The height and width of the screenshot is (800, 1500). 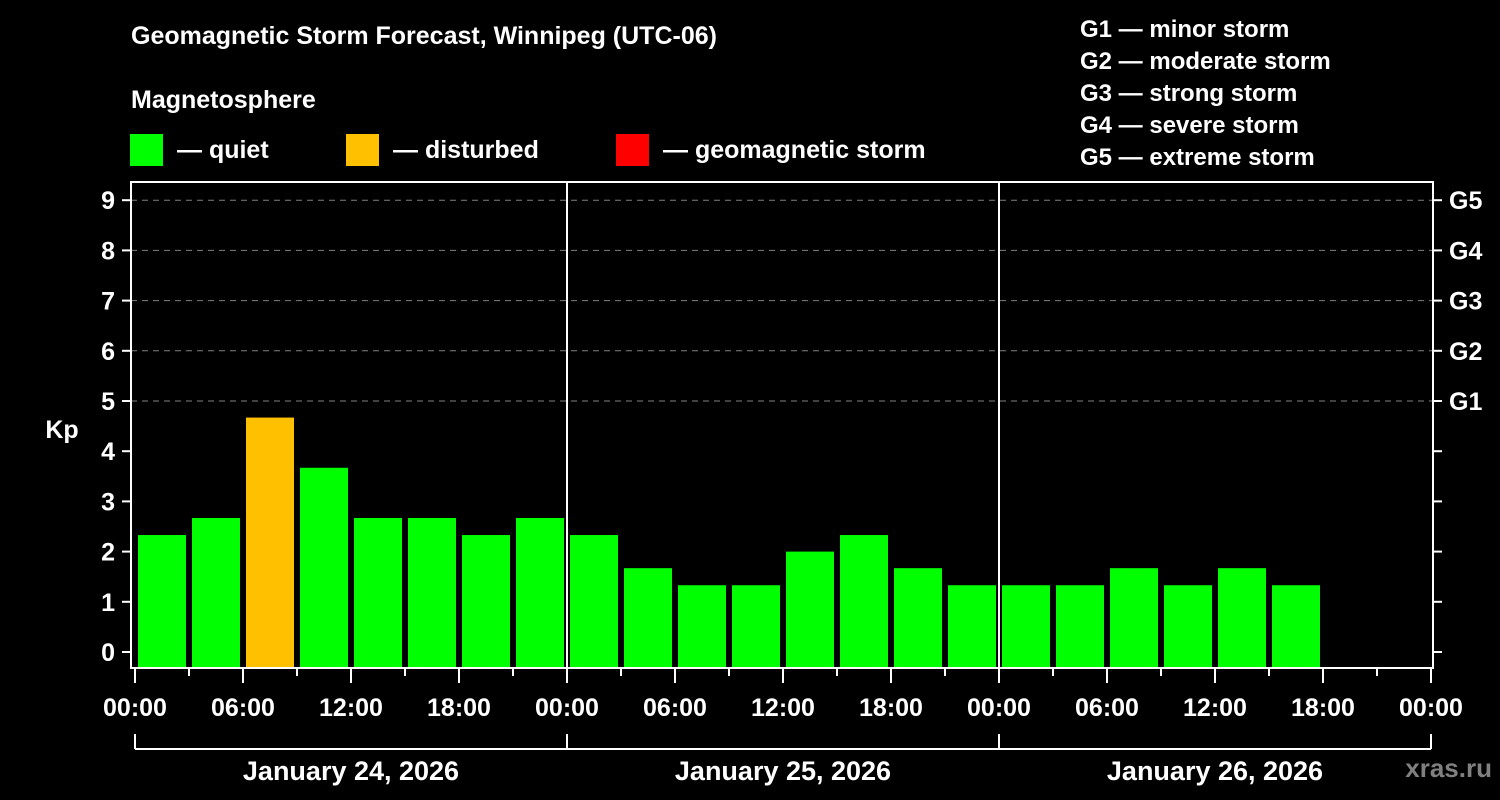 What do you see at coordinates (1215, 771) in the screenshot?
I see `date-label: January 26, 2026` at bounding box center [1215, 771].